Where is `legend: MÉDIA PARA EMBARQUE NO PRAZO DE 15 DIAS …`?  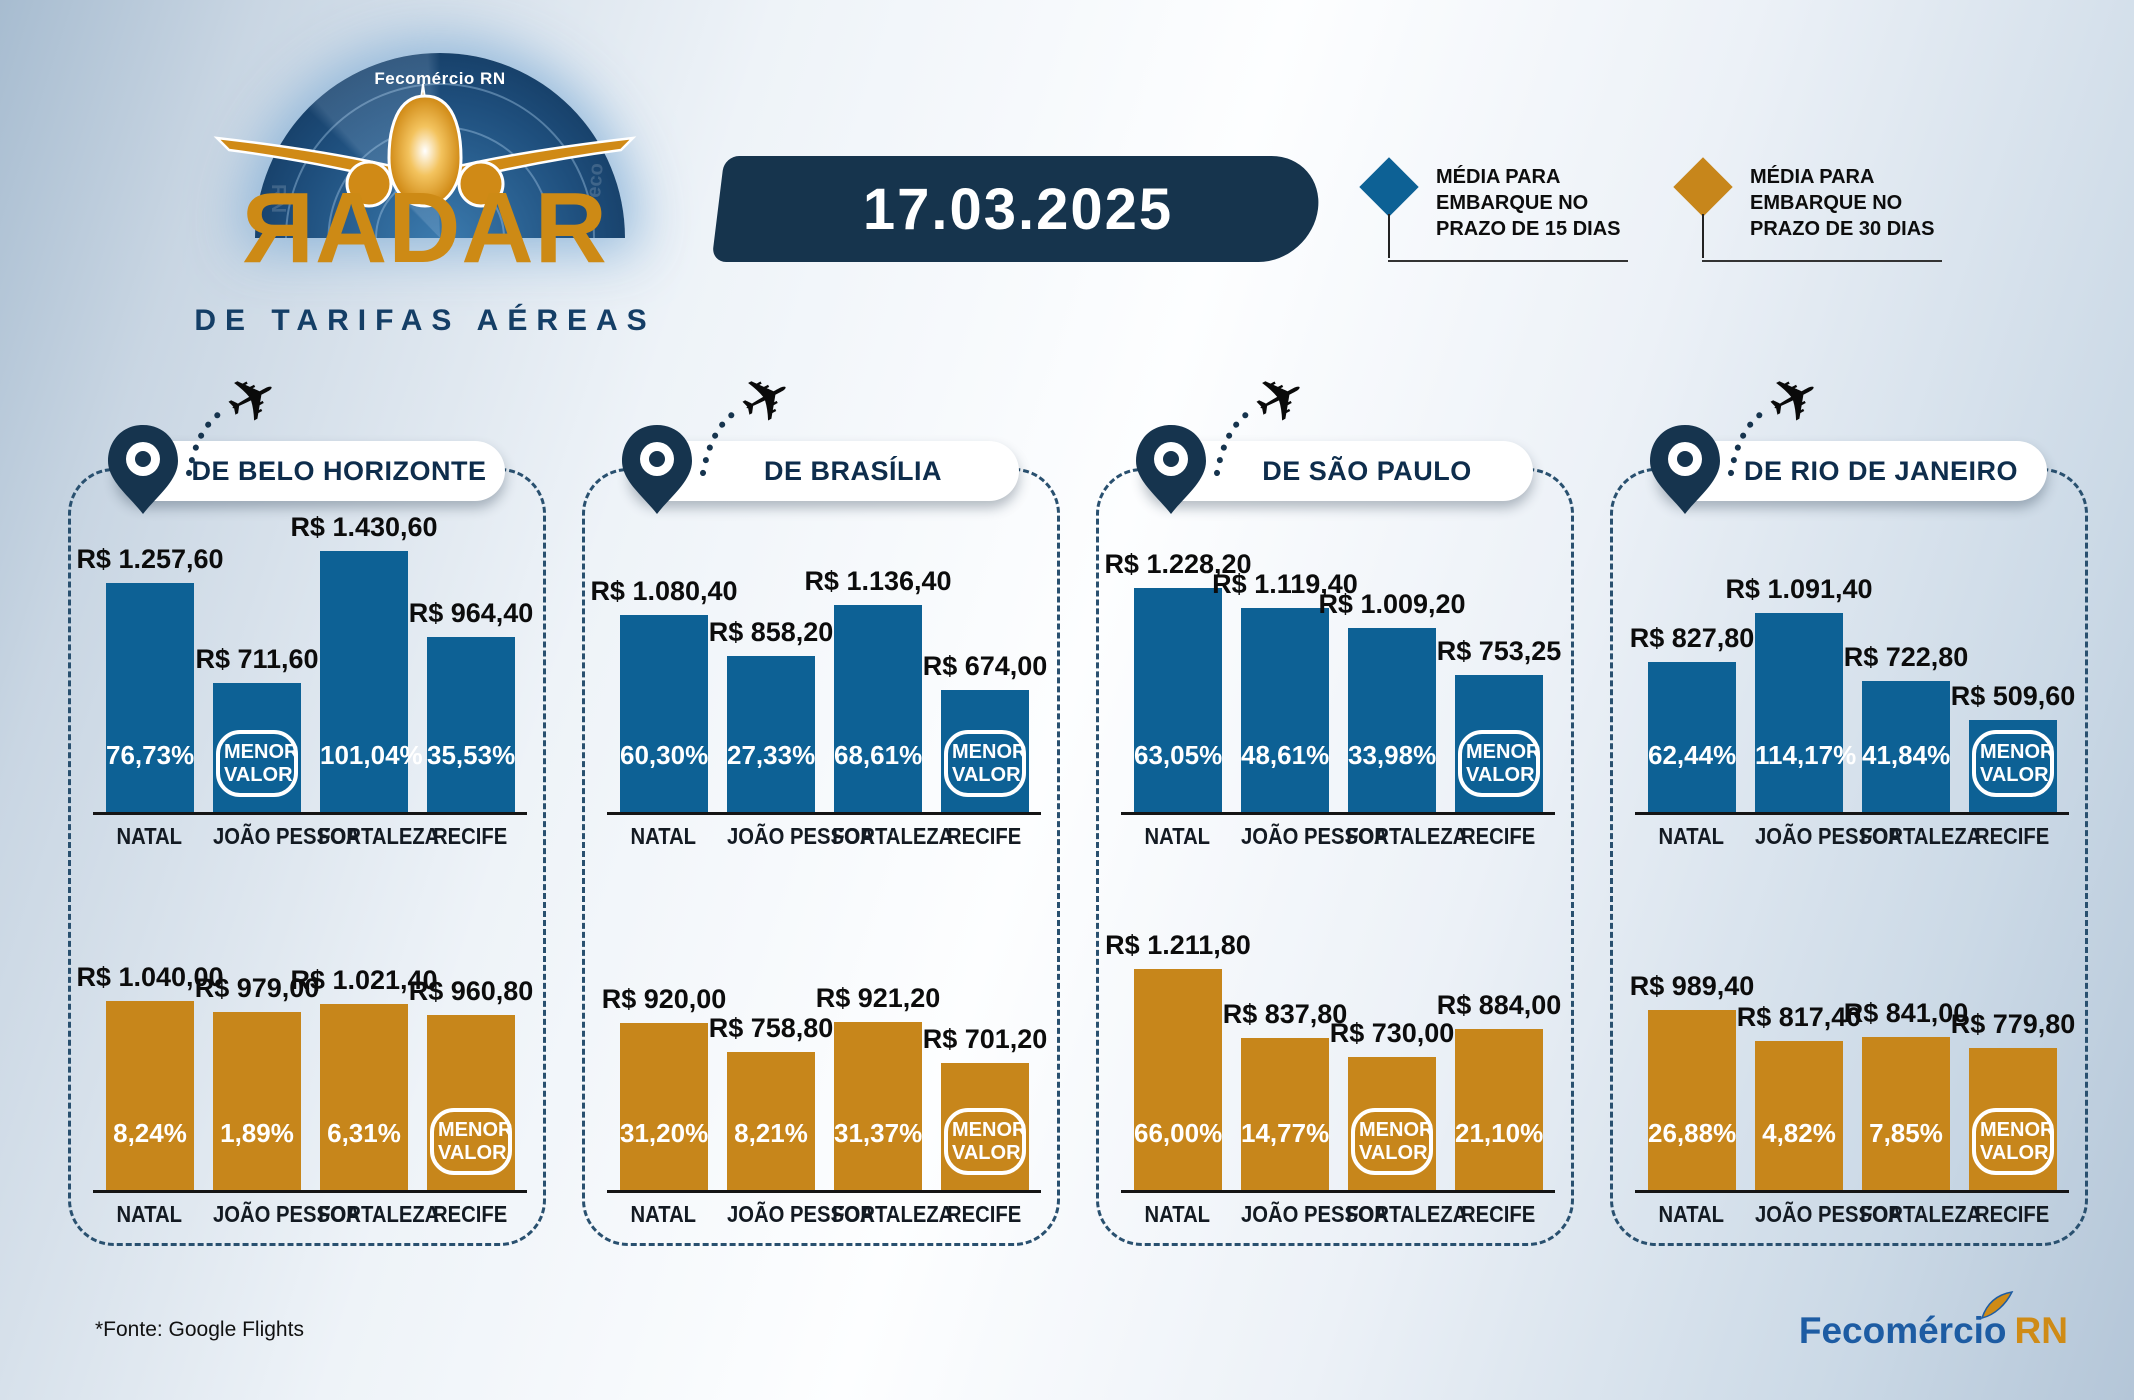 legend: MÉDIA PARA EMBARQUE NO PRAZO DE 15 DIAS … is located at coordinates (1651, 209).